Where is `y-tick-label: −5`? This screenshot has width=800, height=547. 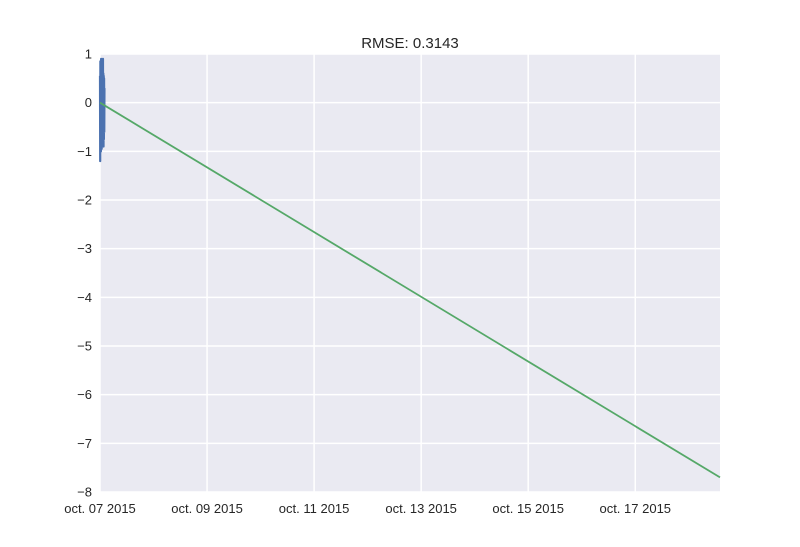
y-tick-label: −5 is located at coordinates (84, 346).